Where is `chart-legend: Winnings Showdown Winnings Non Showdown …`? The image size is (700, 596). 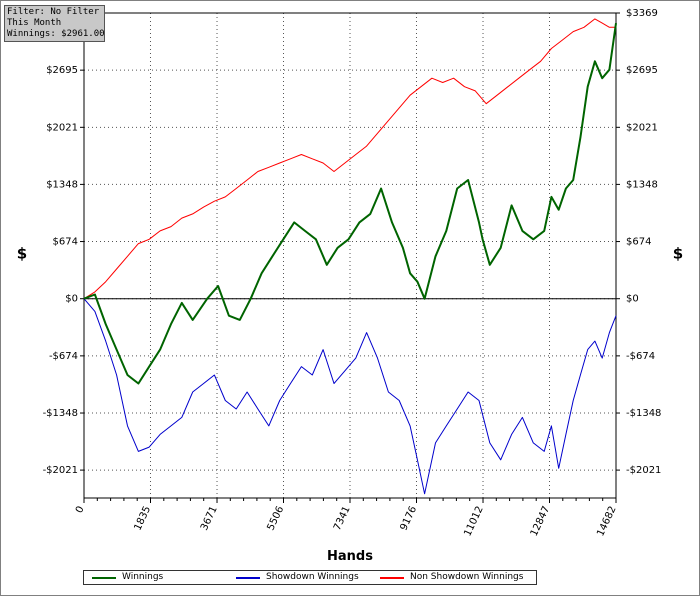 chart-legend: Winnings Showdown Winnings Non Showdown … is located at coordinates (310, 577).